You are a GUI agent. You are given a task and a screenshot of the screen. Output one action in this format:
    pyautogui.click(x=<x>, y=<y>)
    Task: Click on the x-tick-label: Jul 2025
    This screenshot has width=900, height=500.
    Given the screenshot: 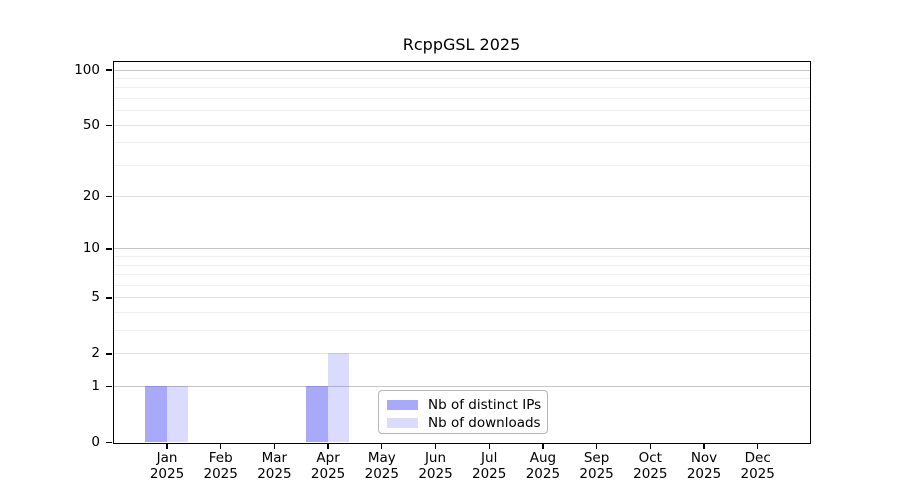 What is the action you would take?
    pyautogui.click(x=489, y=466)
    